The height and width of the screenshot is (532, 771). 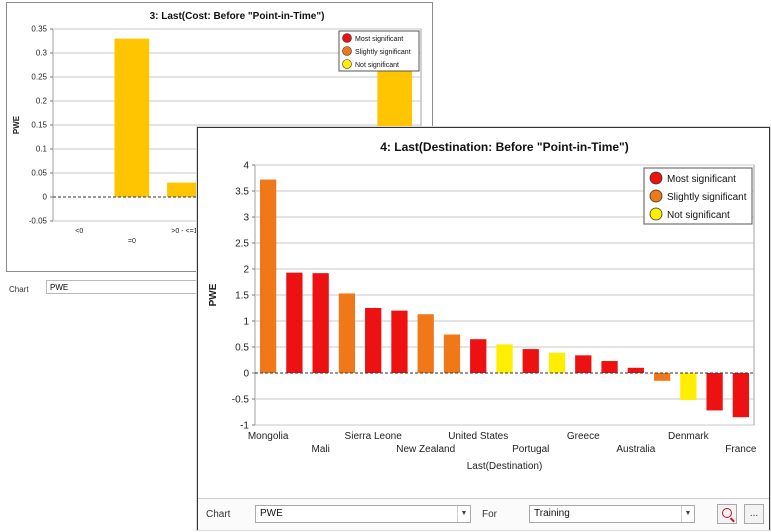 I want to click on zoom-reset-button, so click(x=727, y=514).